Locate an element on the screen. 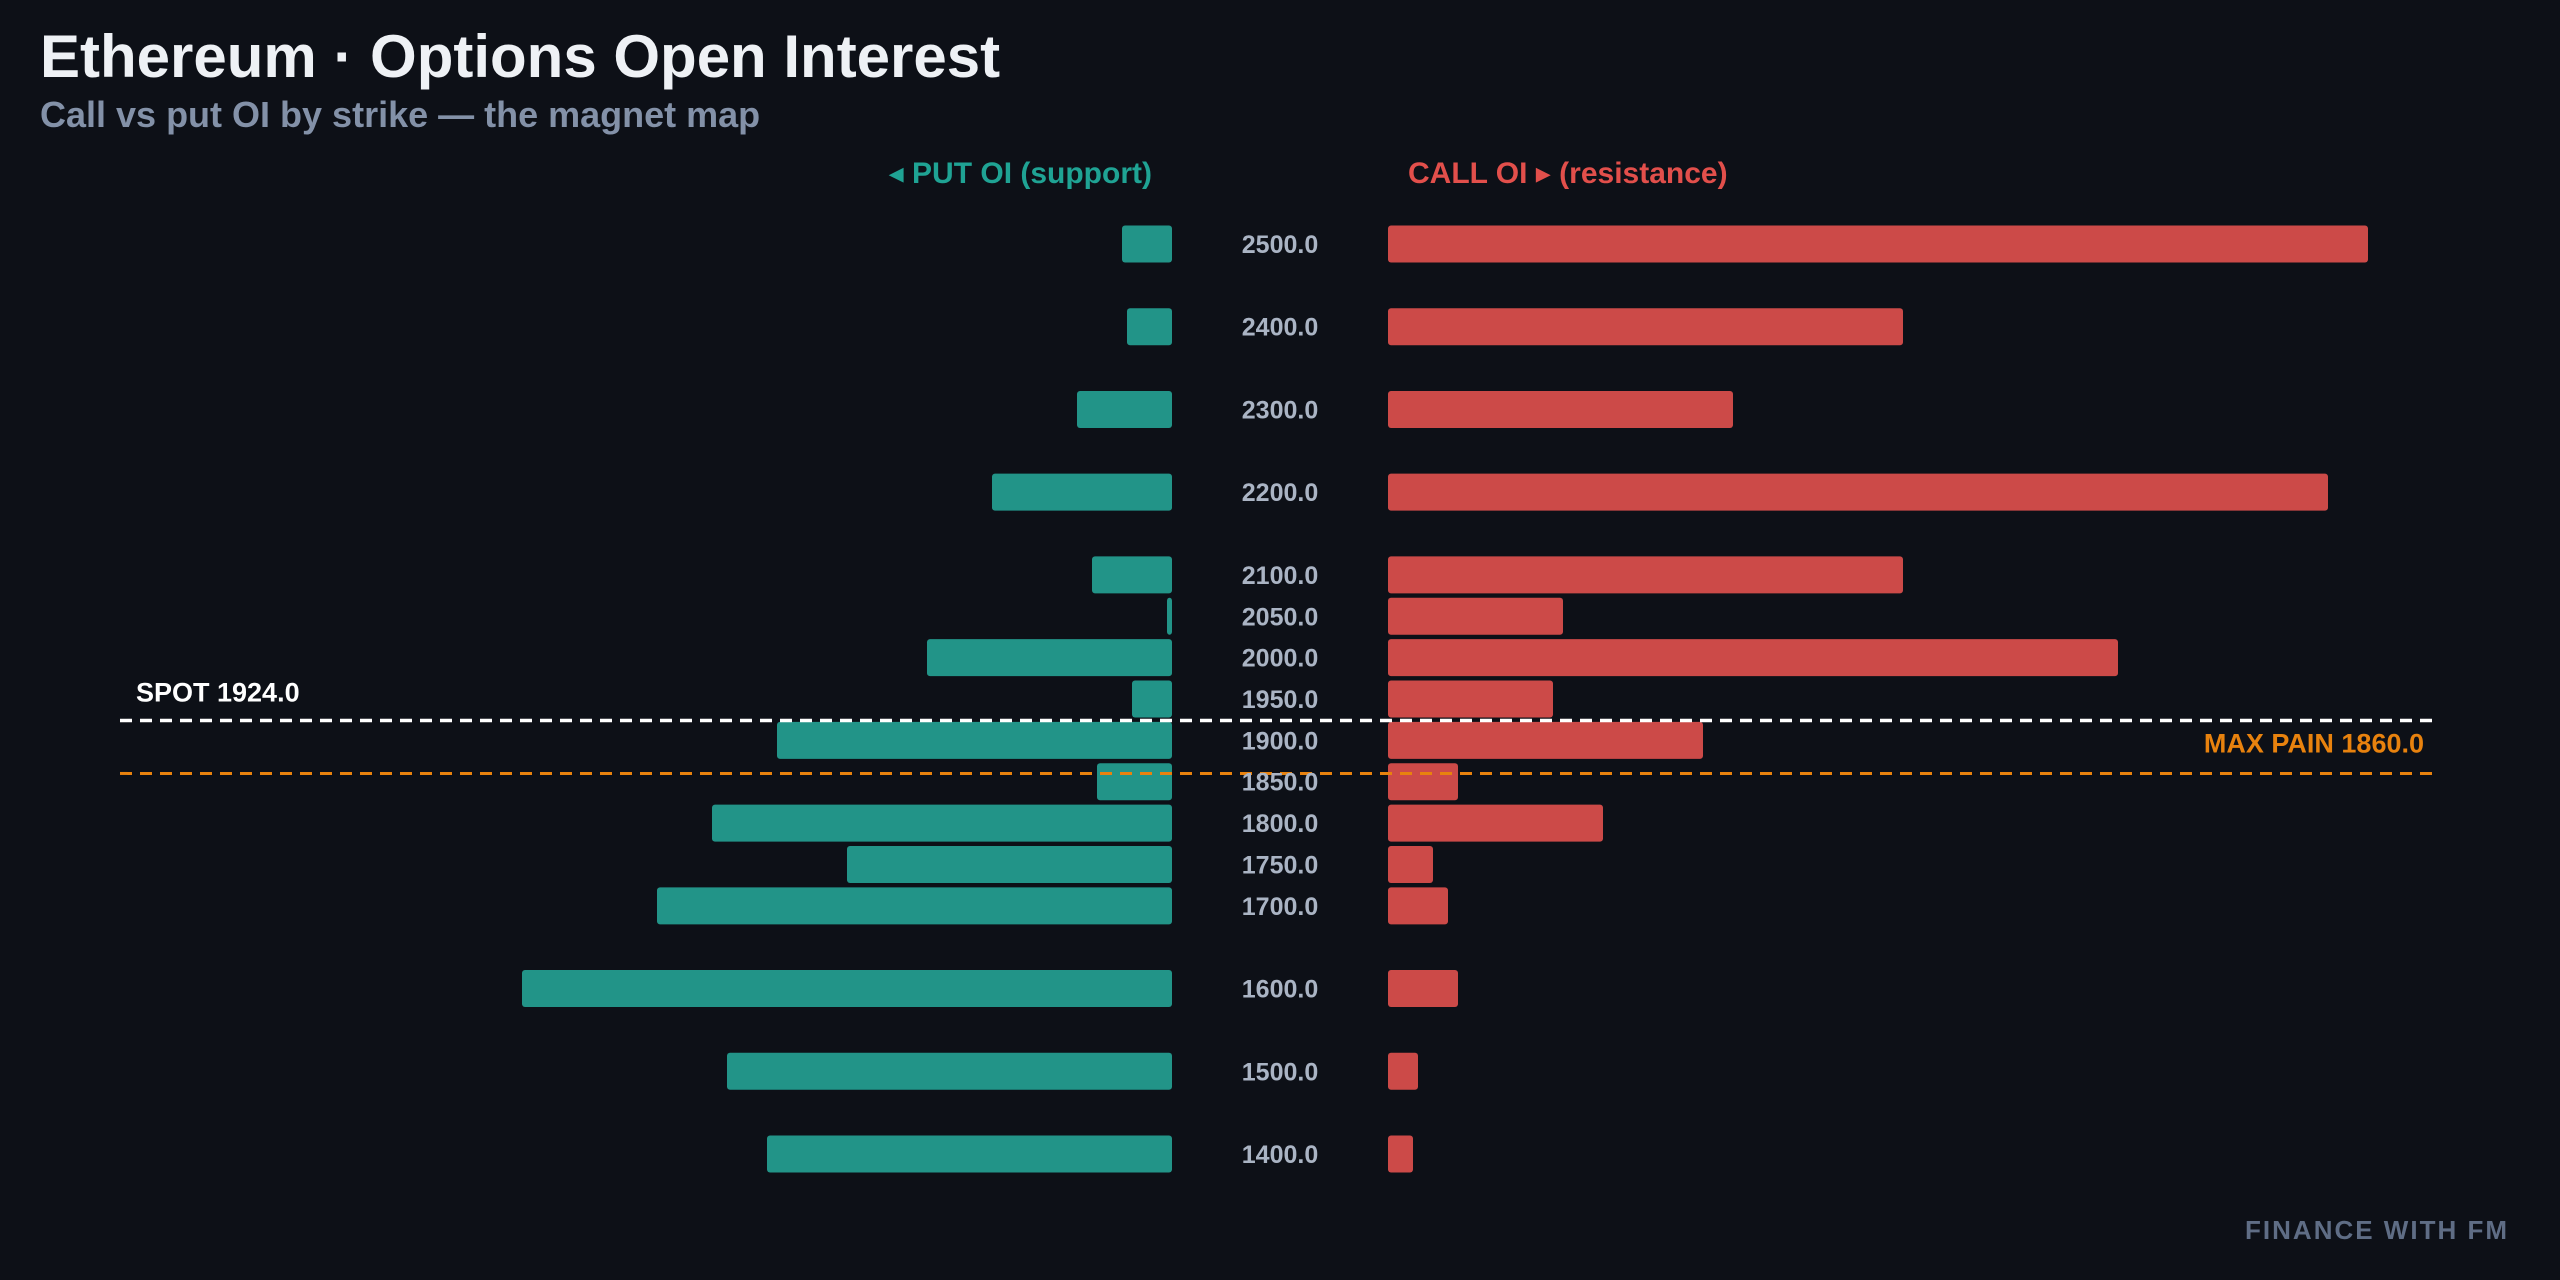 This screenshot has height=1280, width=2560. strike-label: 2200.0 is located at coordinates (1280, 493).